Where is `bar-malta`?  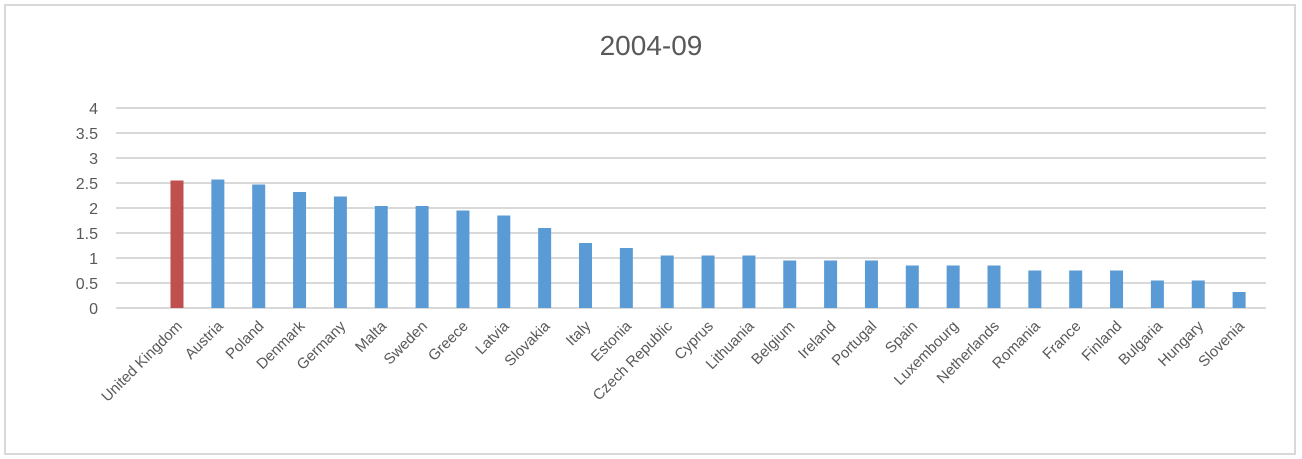
bar-malta is located at coordinates (381, 257).